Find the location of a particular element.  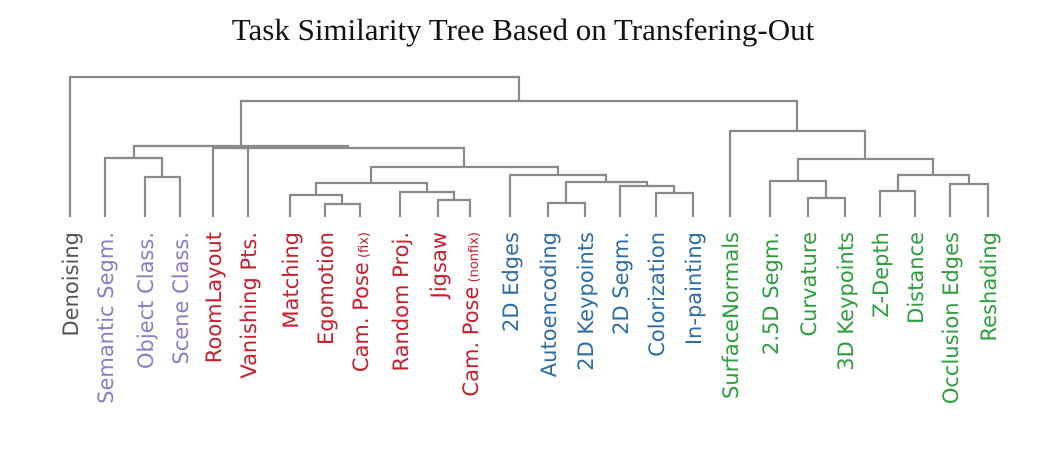

leaf-label-2: Semantic Segm. is located at coordinates (106, 318).